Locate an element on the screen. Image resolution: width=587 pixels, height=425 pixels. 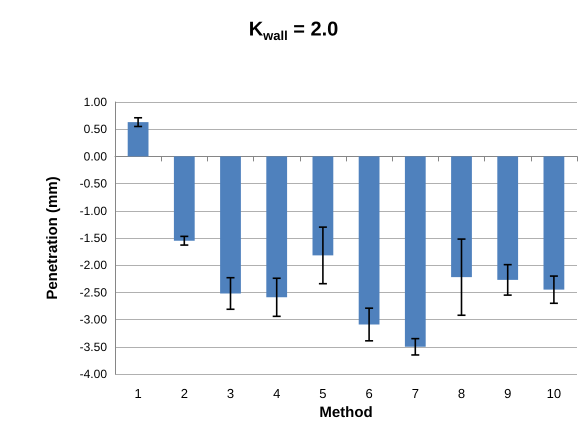
y-tick-label: -3.00 is located at coordinates (94, 319).